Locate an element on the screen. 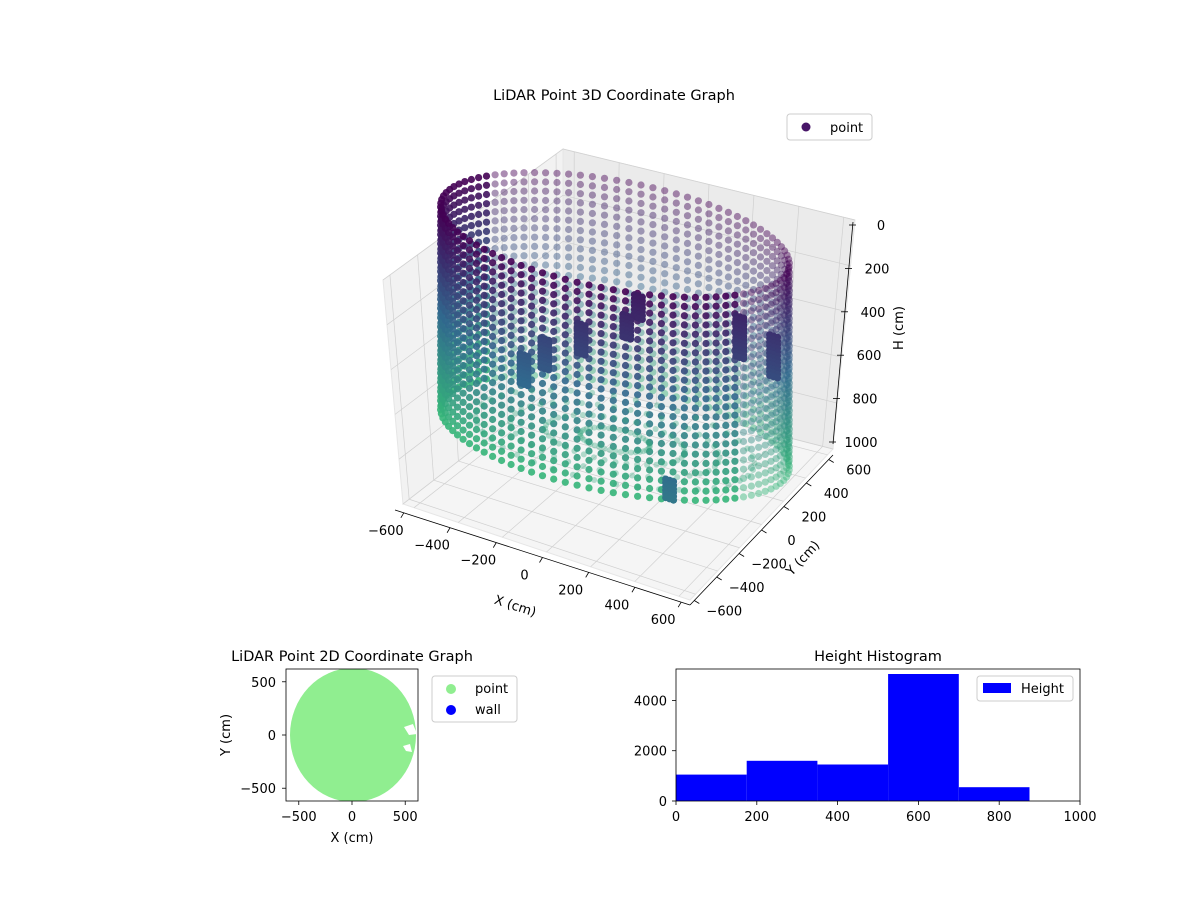  x-tick-label-3d: 0 is located at coordinates (524, 576).